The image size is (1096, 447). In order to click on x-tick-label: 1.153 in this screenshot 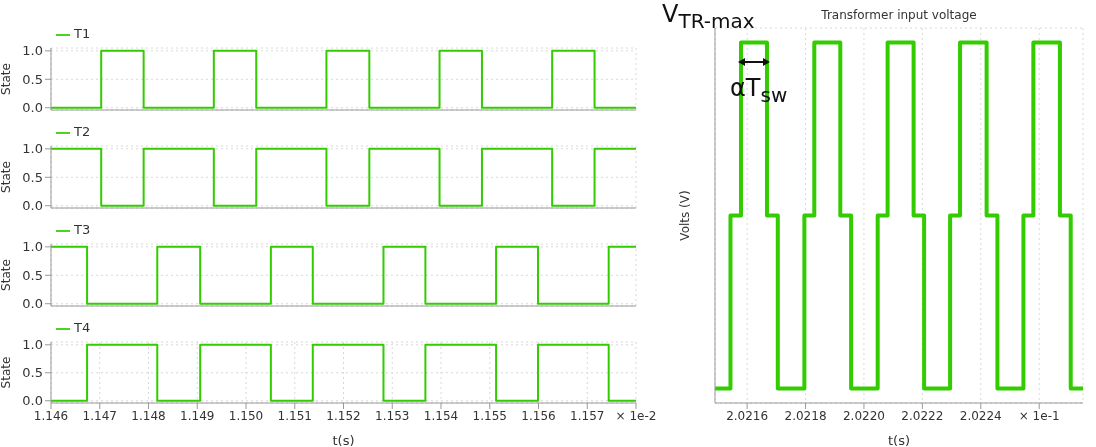, I will do `click(392, 415)`.